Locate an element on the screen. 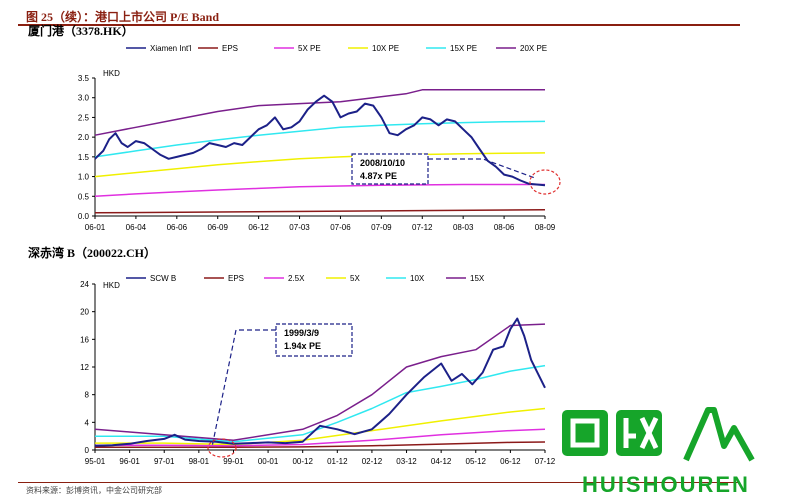  watermark-square-icon is located at coordinates (585, 433).